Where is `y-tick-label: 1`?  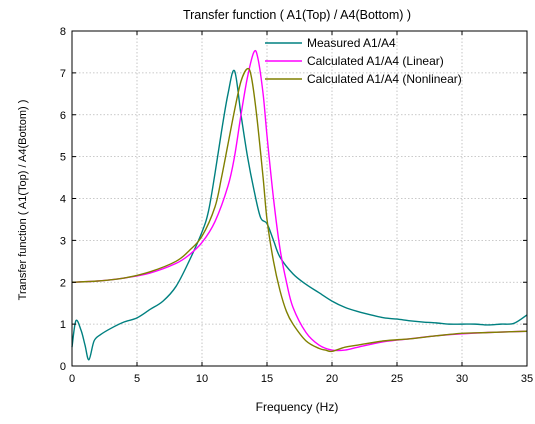 y-tick-label: 1 is located at coordinates (63, 325).